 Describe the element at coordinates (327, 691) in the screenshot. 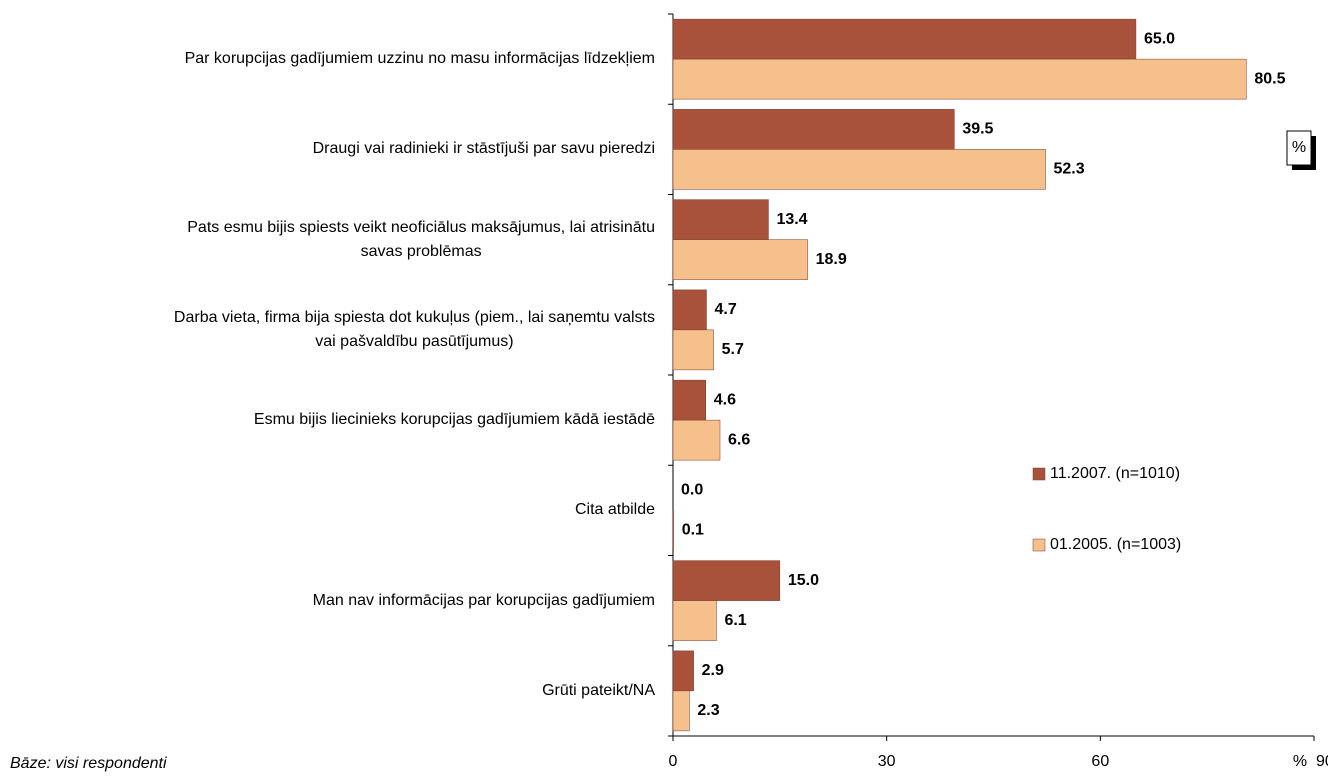

I see `category-label: Grūti pateikt/NA` at that location.